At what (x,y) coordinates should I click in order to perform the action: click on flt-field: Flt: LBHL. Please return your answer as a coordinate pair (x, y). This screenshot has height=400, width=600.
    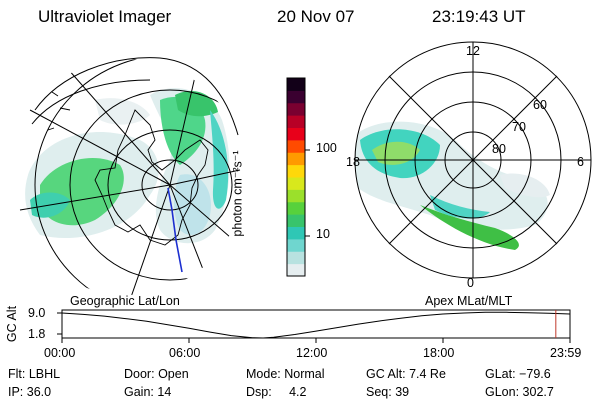
    Looking at the image, I should click on (34, 374).